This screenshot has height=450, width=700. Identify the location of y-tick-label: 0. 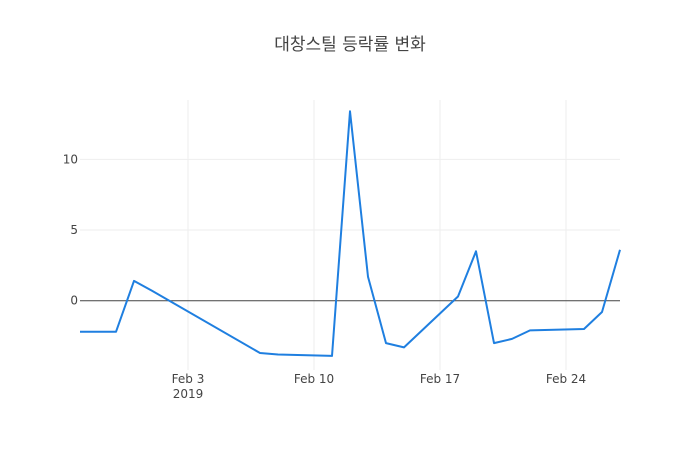
(74, 301).